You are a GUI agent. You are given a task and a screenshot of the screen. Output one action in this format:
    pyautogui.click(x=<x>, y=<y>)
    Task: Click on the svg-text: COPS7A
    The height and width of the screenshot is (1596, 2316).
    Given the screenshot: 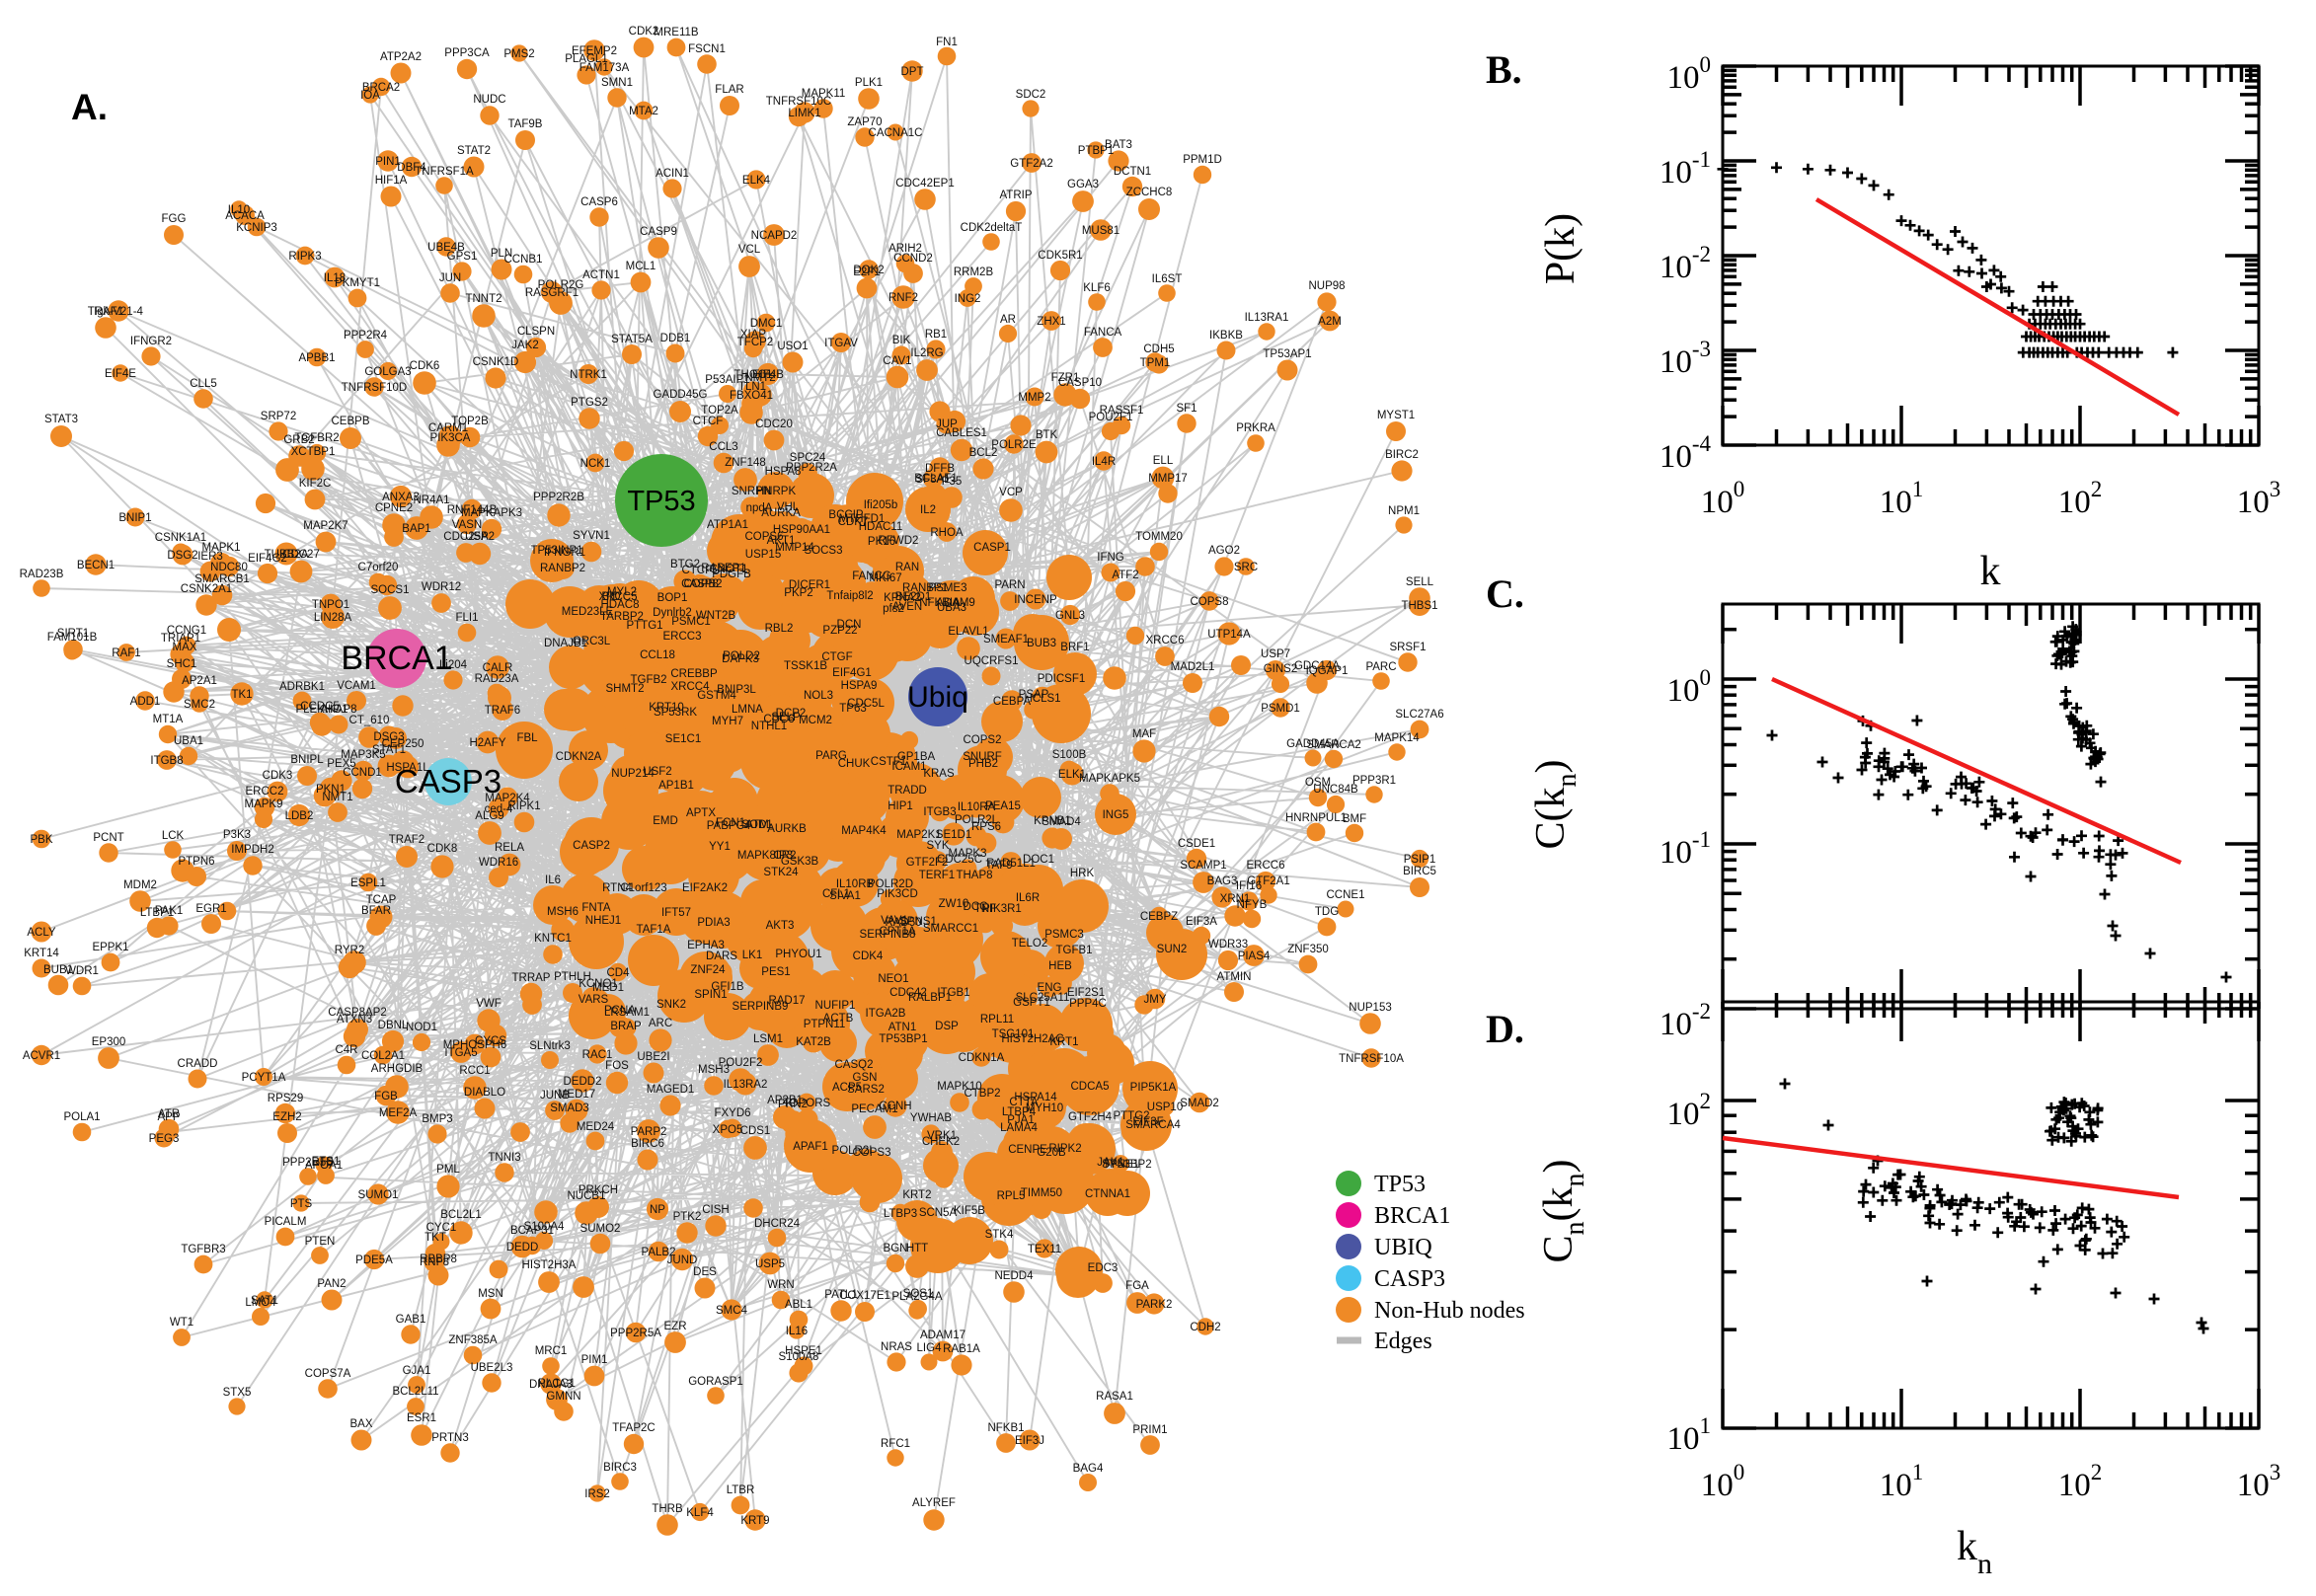 What is the action you would take?
    pyautogui.click(x=328, y=1374)
    